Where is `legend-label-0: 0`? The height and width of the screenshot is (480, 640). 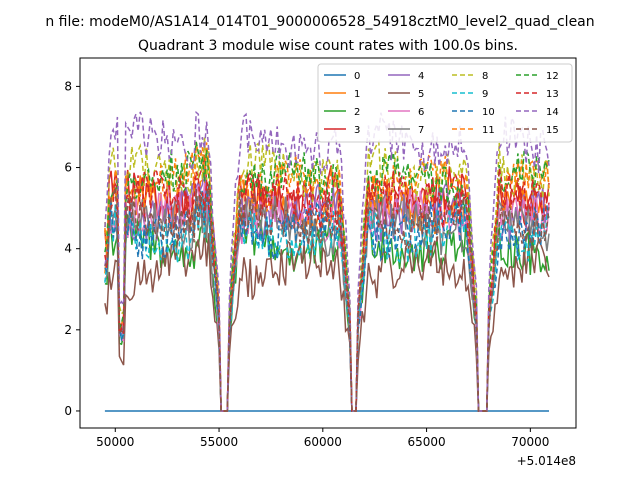
legend-label-0: 0 is located at coordinates (357, 76).